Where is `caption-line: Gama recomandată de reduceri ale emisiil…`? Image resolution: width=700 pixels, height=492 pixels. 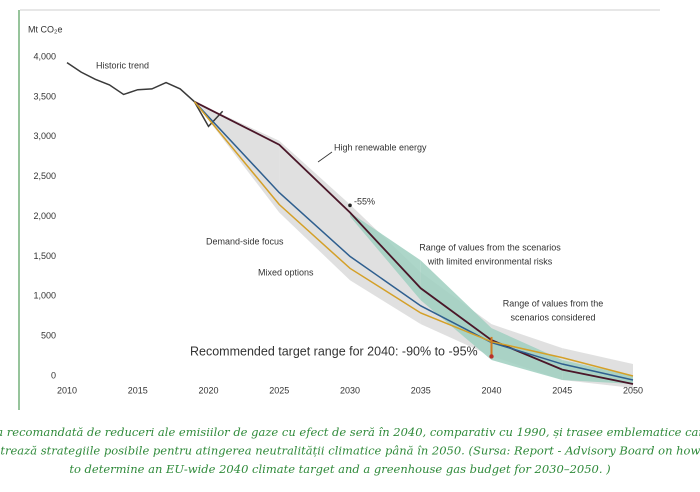
caption-line: Gama recomandată de reduceri ale emisiil… is located at coordinates (350, 432).